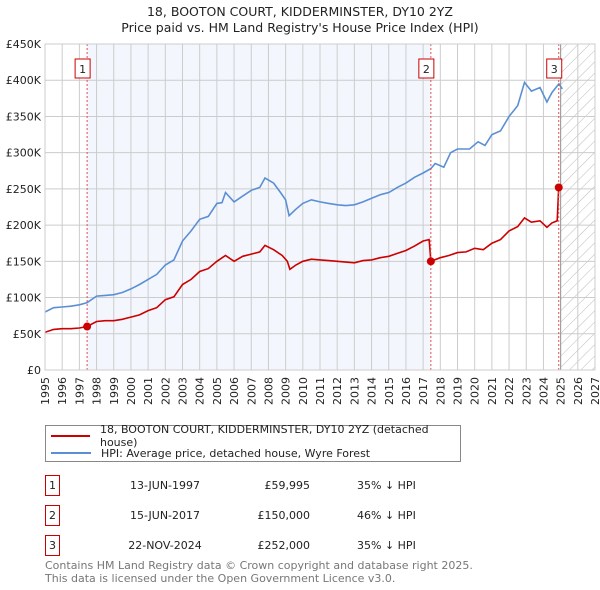 The height and width of the screenshot is (590, 600). What do you see at coordinates (114, 391) in the screenshot?
I see `x-tick-label: 1999` at bounding box center [114, 391].